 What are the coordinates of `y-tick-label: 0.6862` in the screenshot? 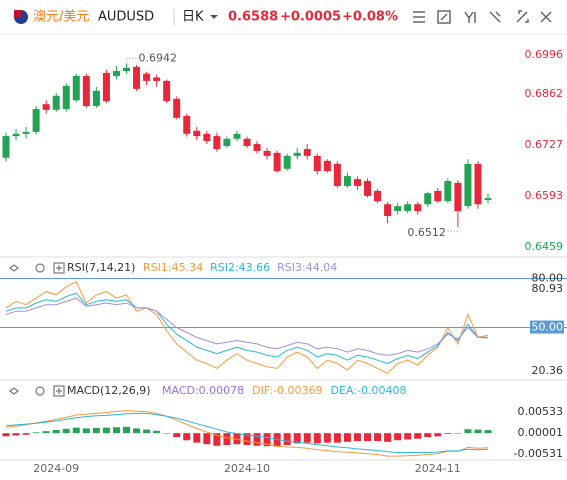 It's located at (544, 93).